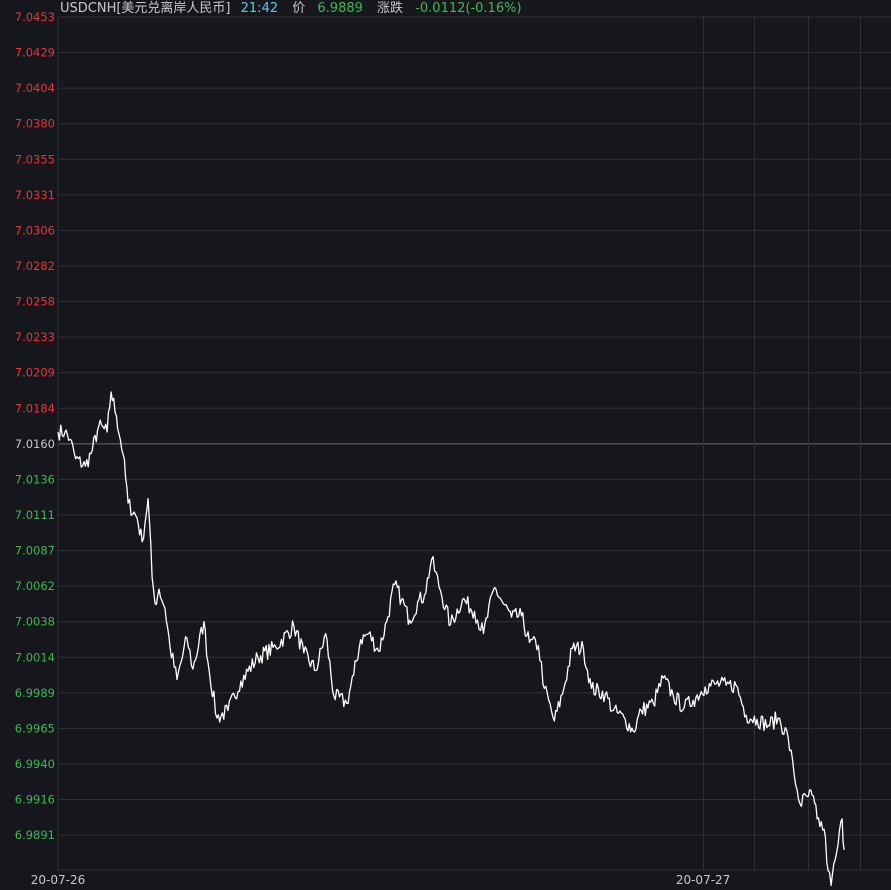 The height and width of the screenshot is (890, 891). Describe the element at coordinates (35, 515) in the screenshot. I see `y-tick-label: 7.0111` at that location.